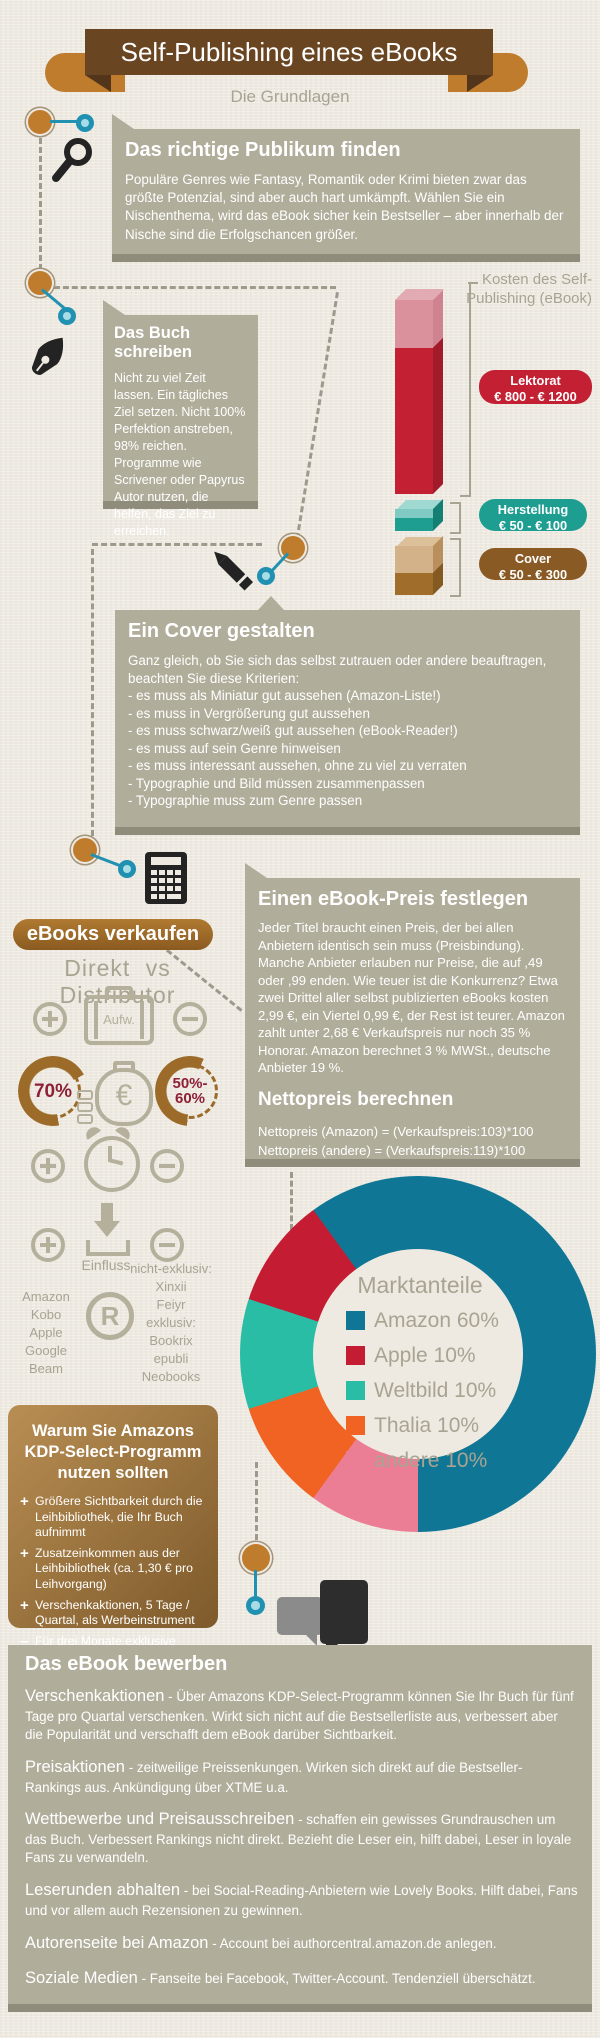  I want to click on bar-cover-side, so click(438, 565).